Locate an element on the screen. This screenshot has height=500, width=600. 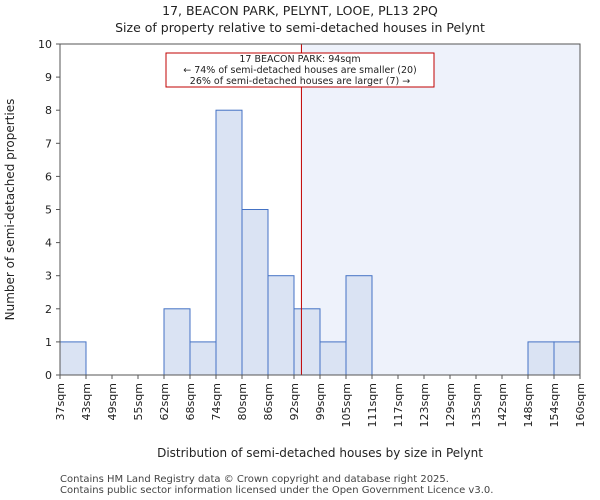
x-tick-label: 148sqm is located at coordinates (528, 405).